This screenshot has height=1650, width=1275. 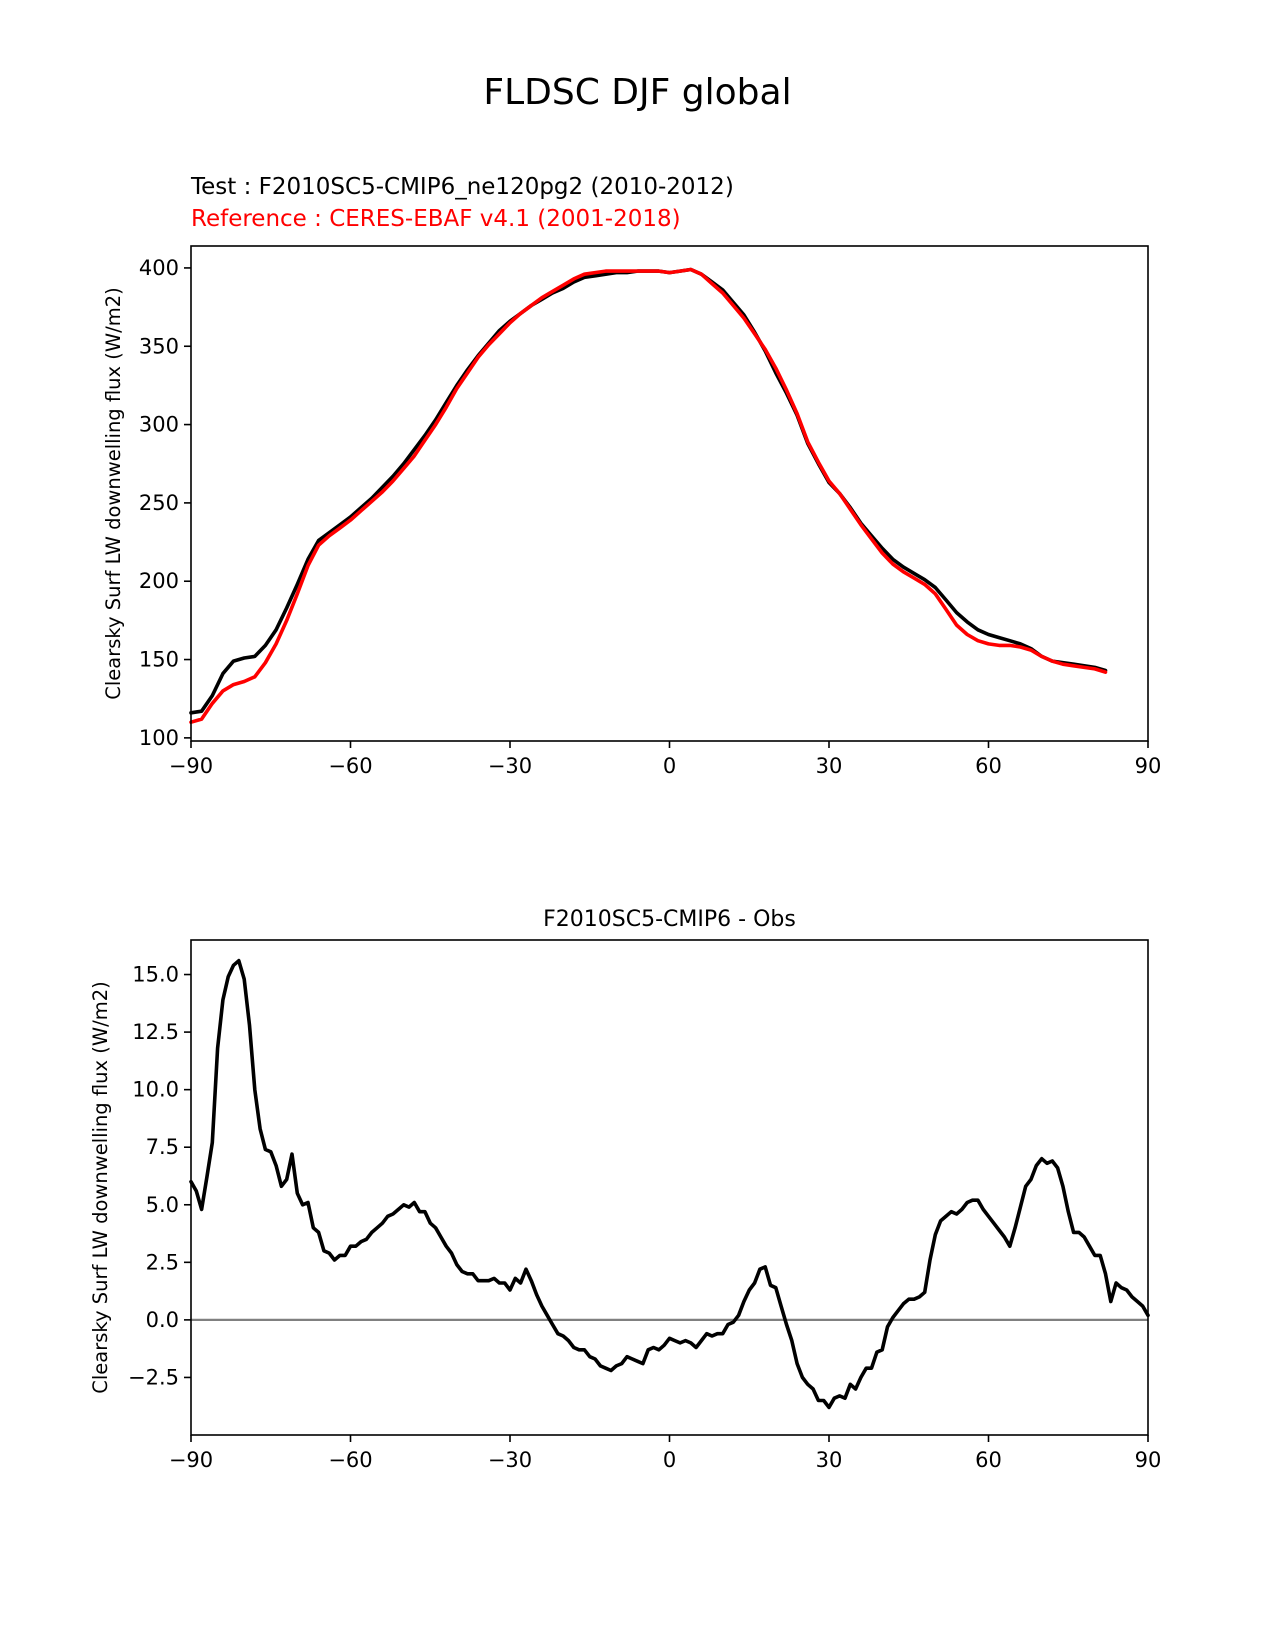 I want to click on figure-title: FLDSC DJF global, so click(x=637, y=92).